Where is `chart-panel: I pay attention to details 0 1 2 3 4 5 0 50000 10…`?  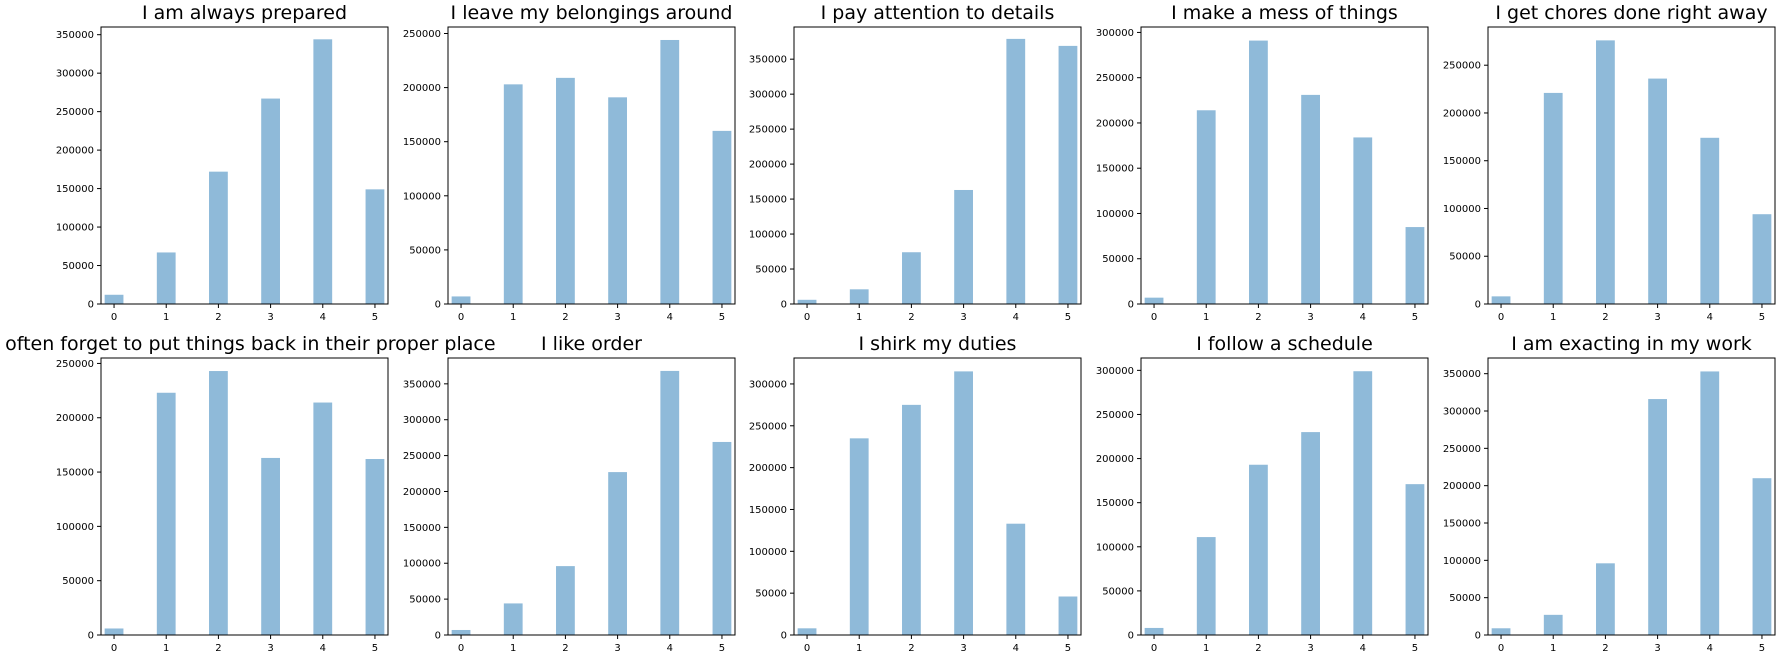
chart-panel: I pay attention to details 0 1 2 3 4 5 0 50000 10… is located at coordinates (915, 162).